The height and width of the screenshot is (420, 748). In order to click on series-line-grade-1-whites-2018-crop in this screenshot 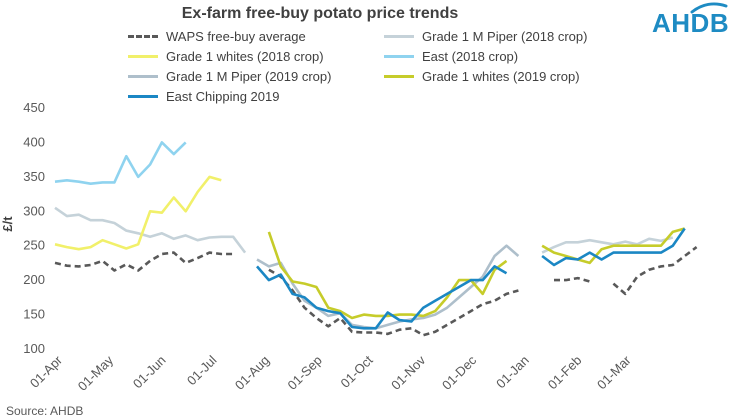, I will do `click(138, 213)`.